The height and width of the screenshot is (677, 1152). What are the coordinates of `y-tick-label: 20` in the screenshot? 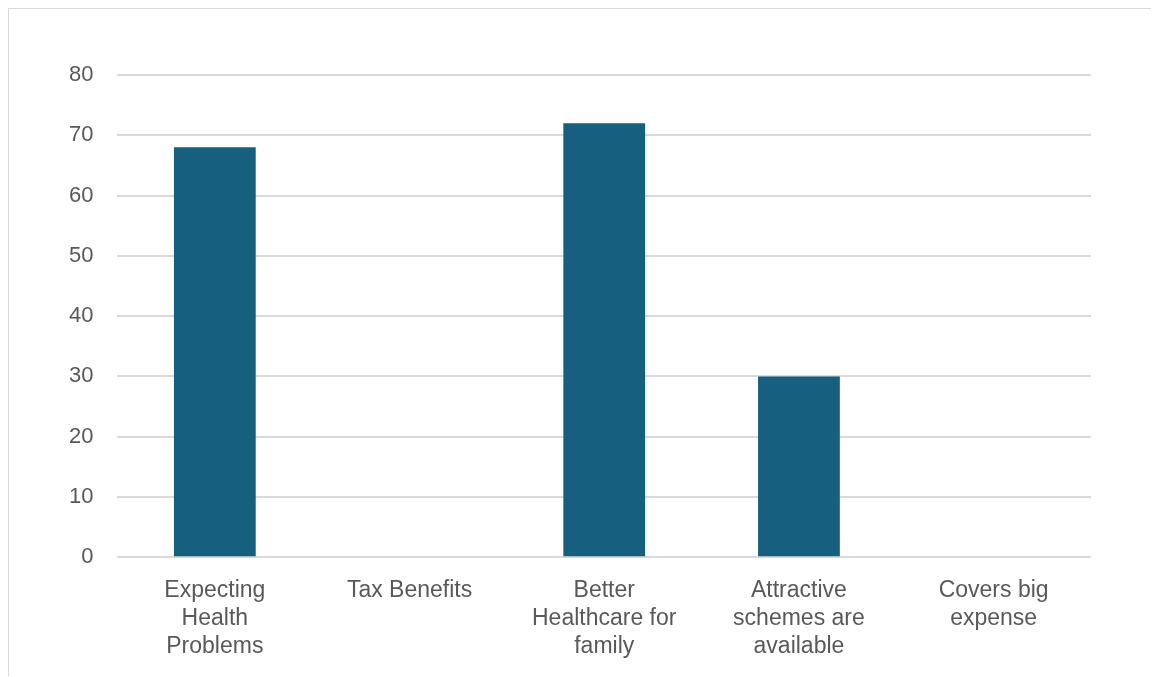 It's located at (81, 435).